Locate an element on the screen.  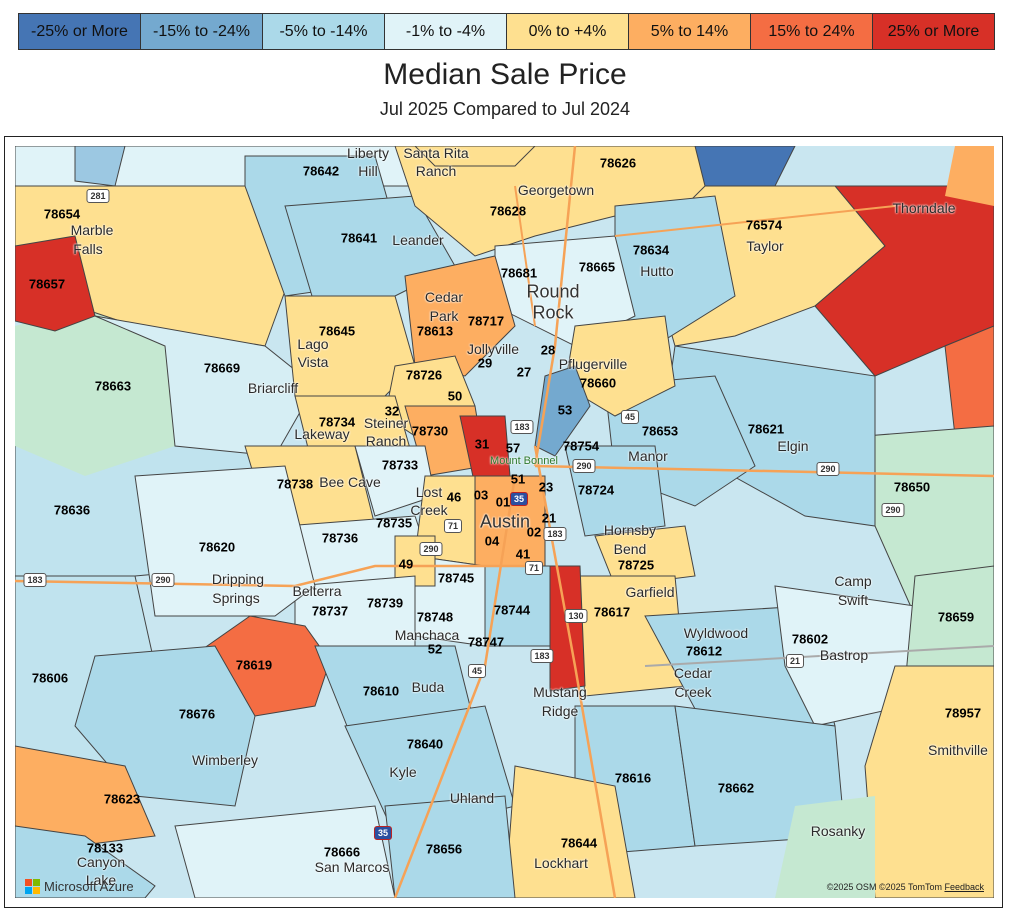
zip-label: 78733 is located at coordinates (400, 465).